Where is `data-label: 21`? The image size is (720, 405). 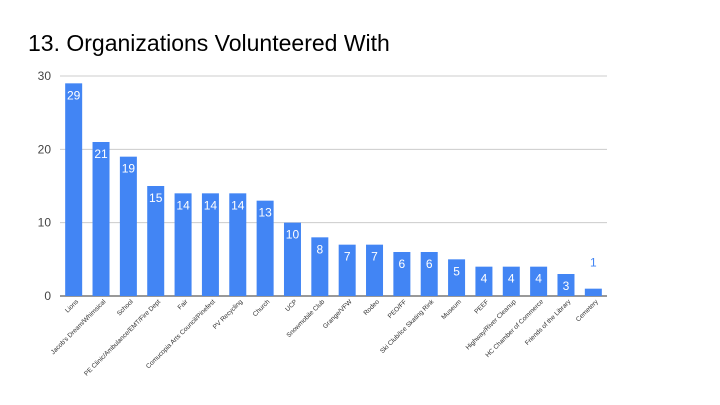
data-label: 21 is located at coordinates (101, 154).